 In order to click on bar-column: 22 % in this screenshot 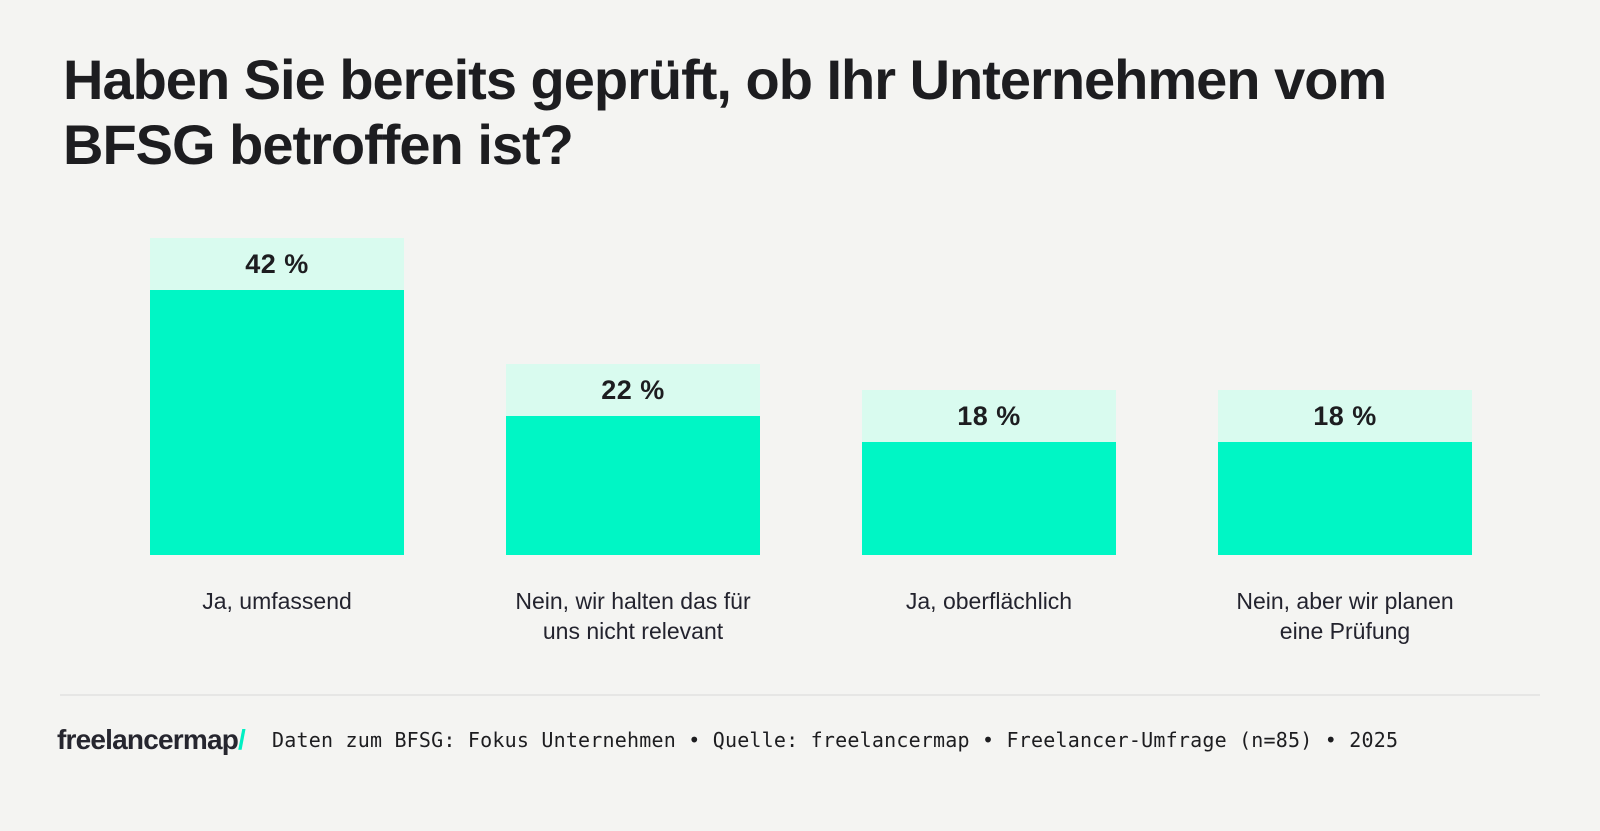, I will do `click(633, 459)`.